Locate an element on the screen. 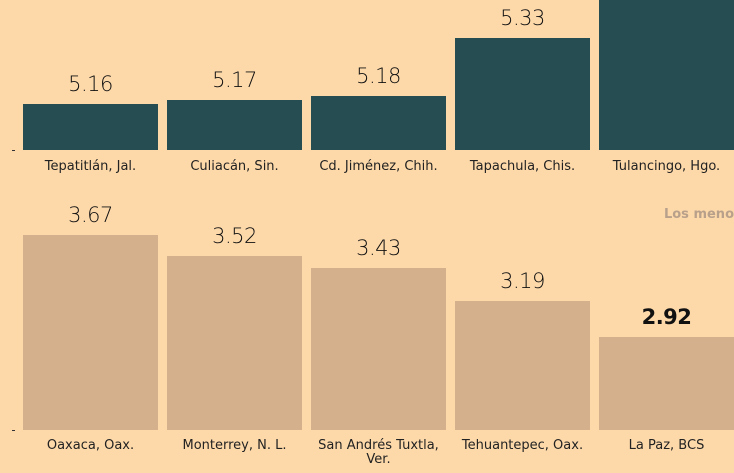  value-label: 3.52 is located at coordinates (234, 235).